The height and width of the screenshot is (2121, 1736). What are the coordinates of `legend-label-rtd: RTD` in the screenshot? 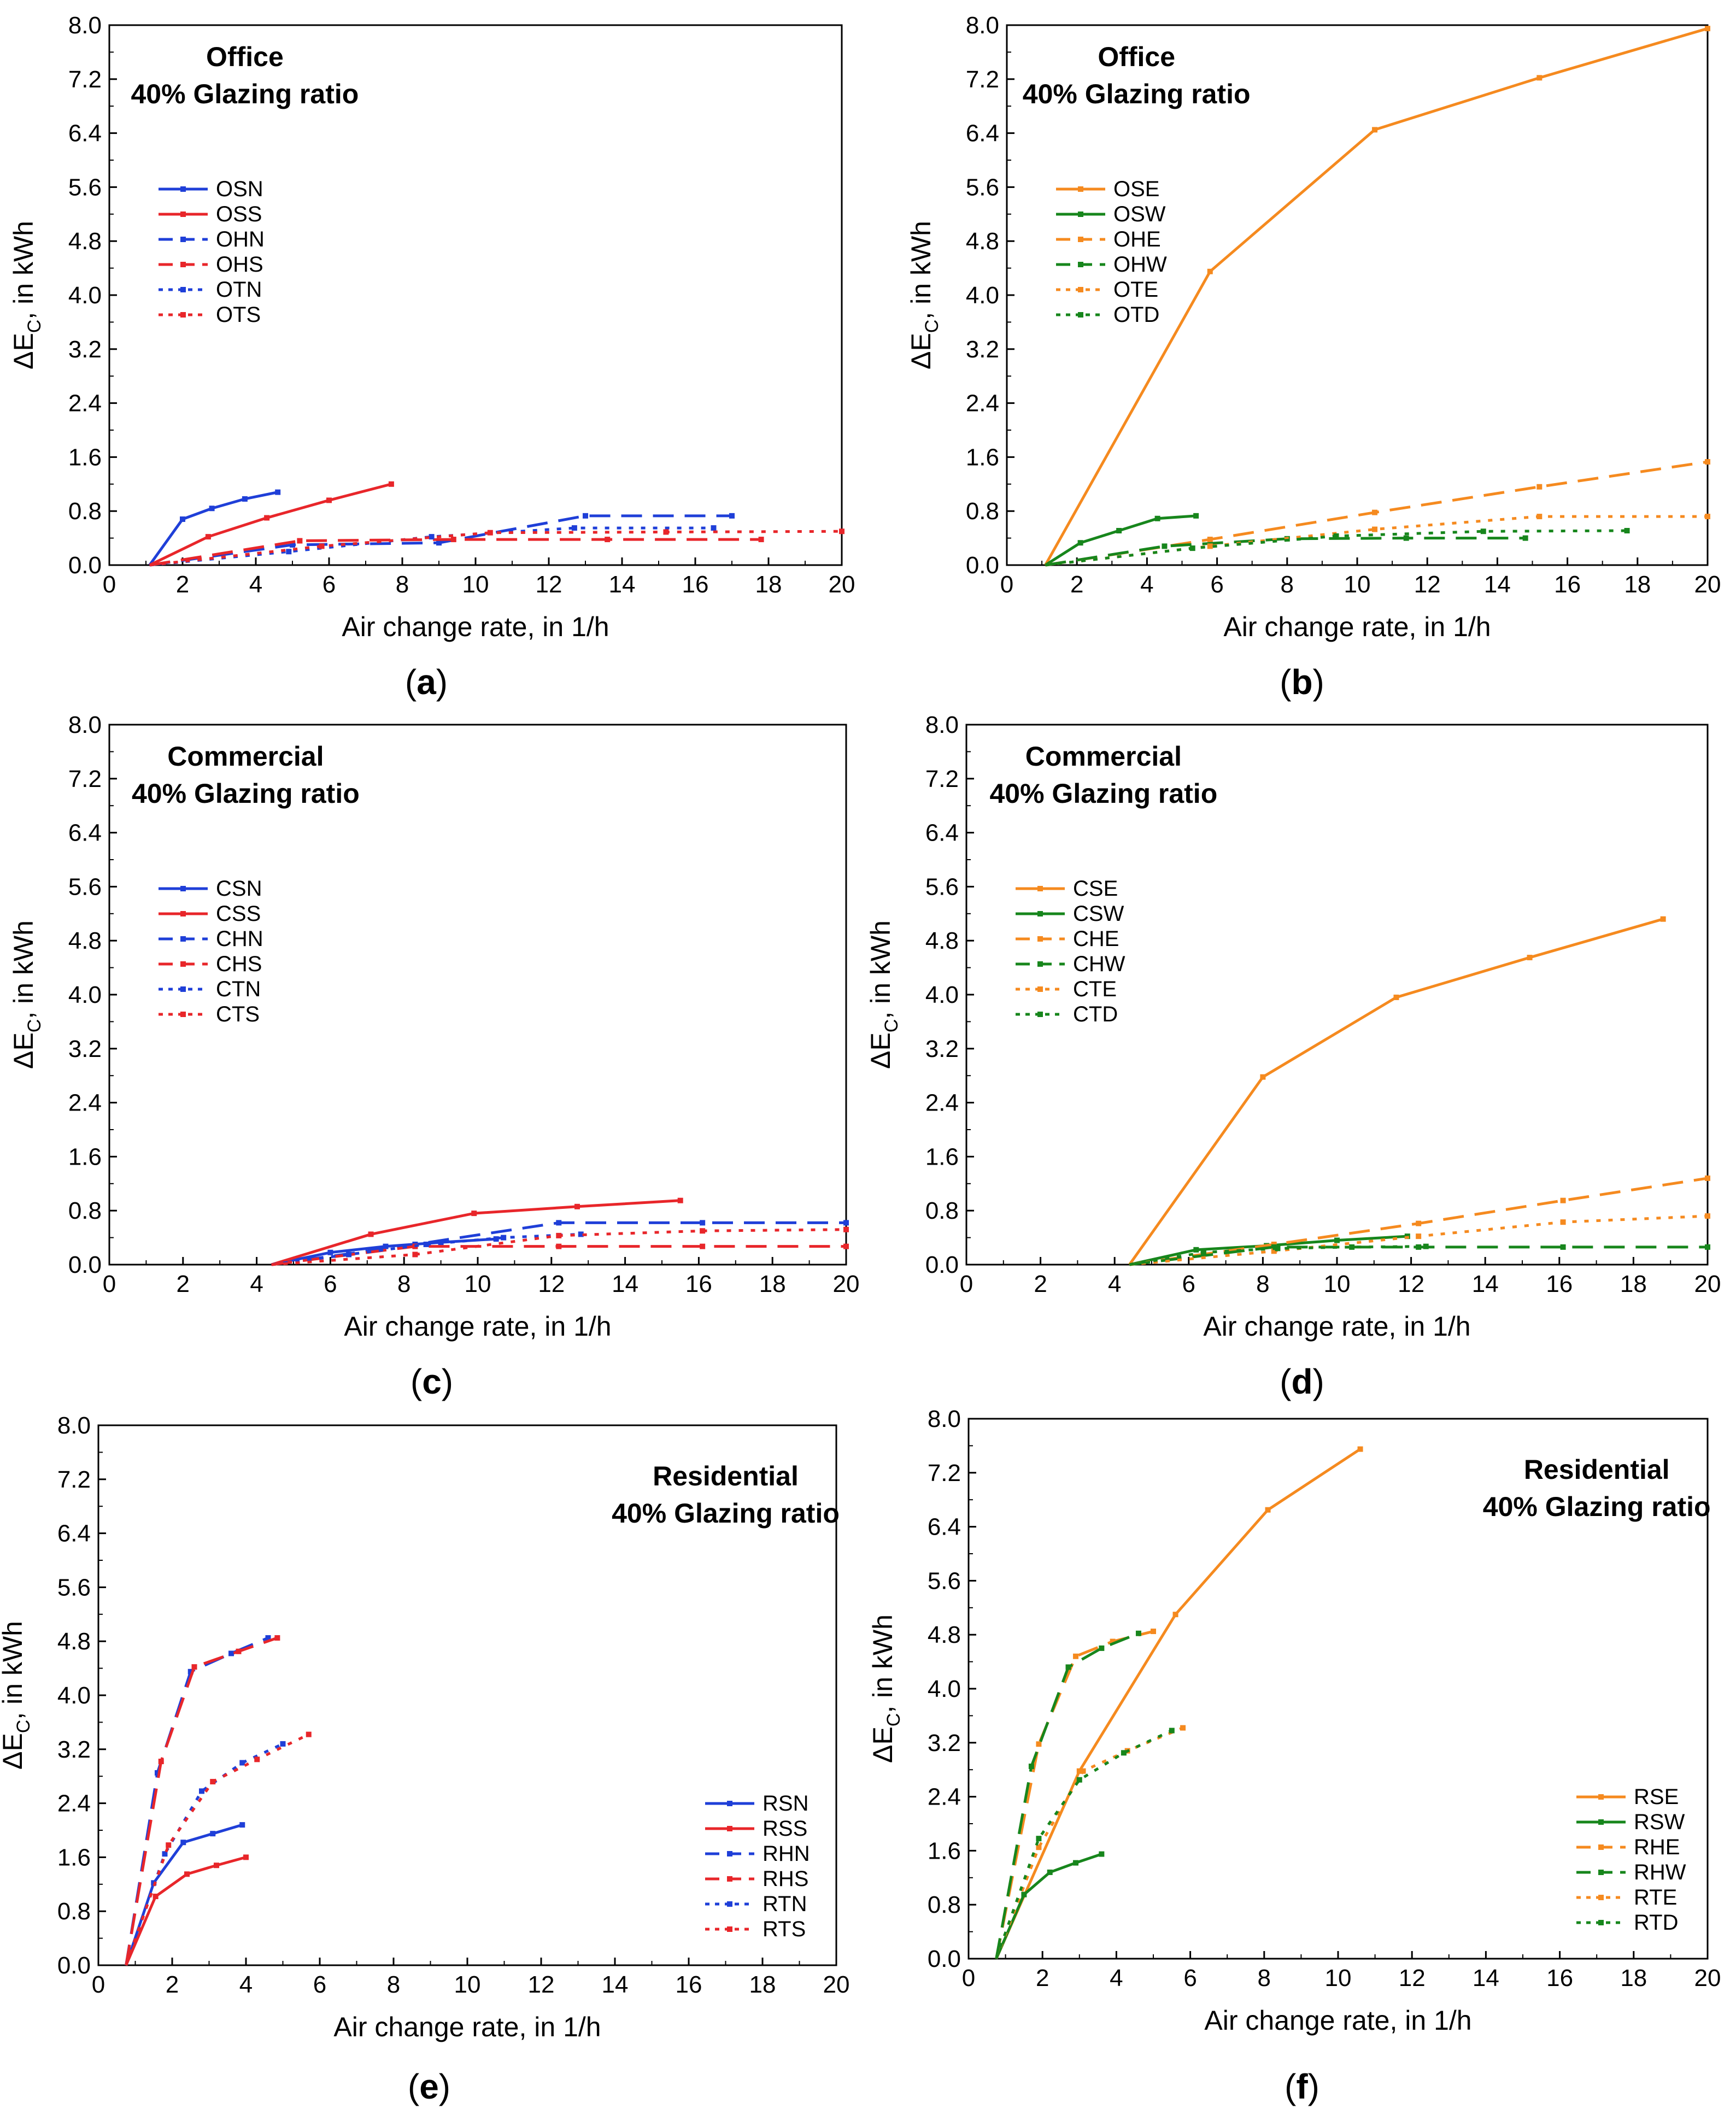 It's located at (1656, 1923).